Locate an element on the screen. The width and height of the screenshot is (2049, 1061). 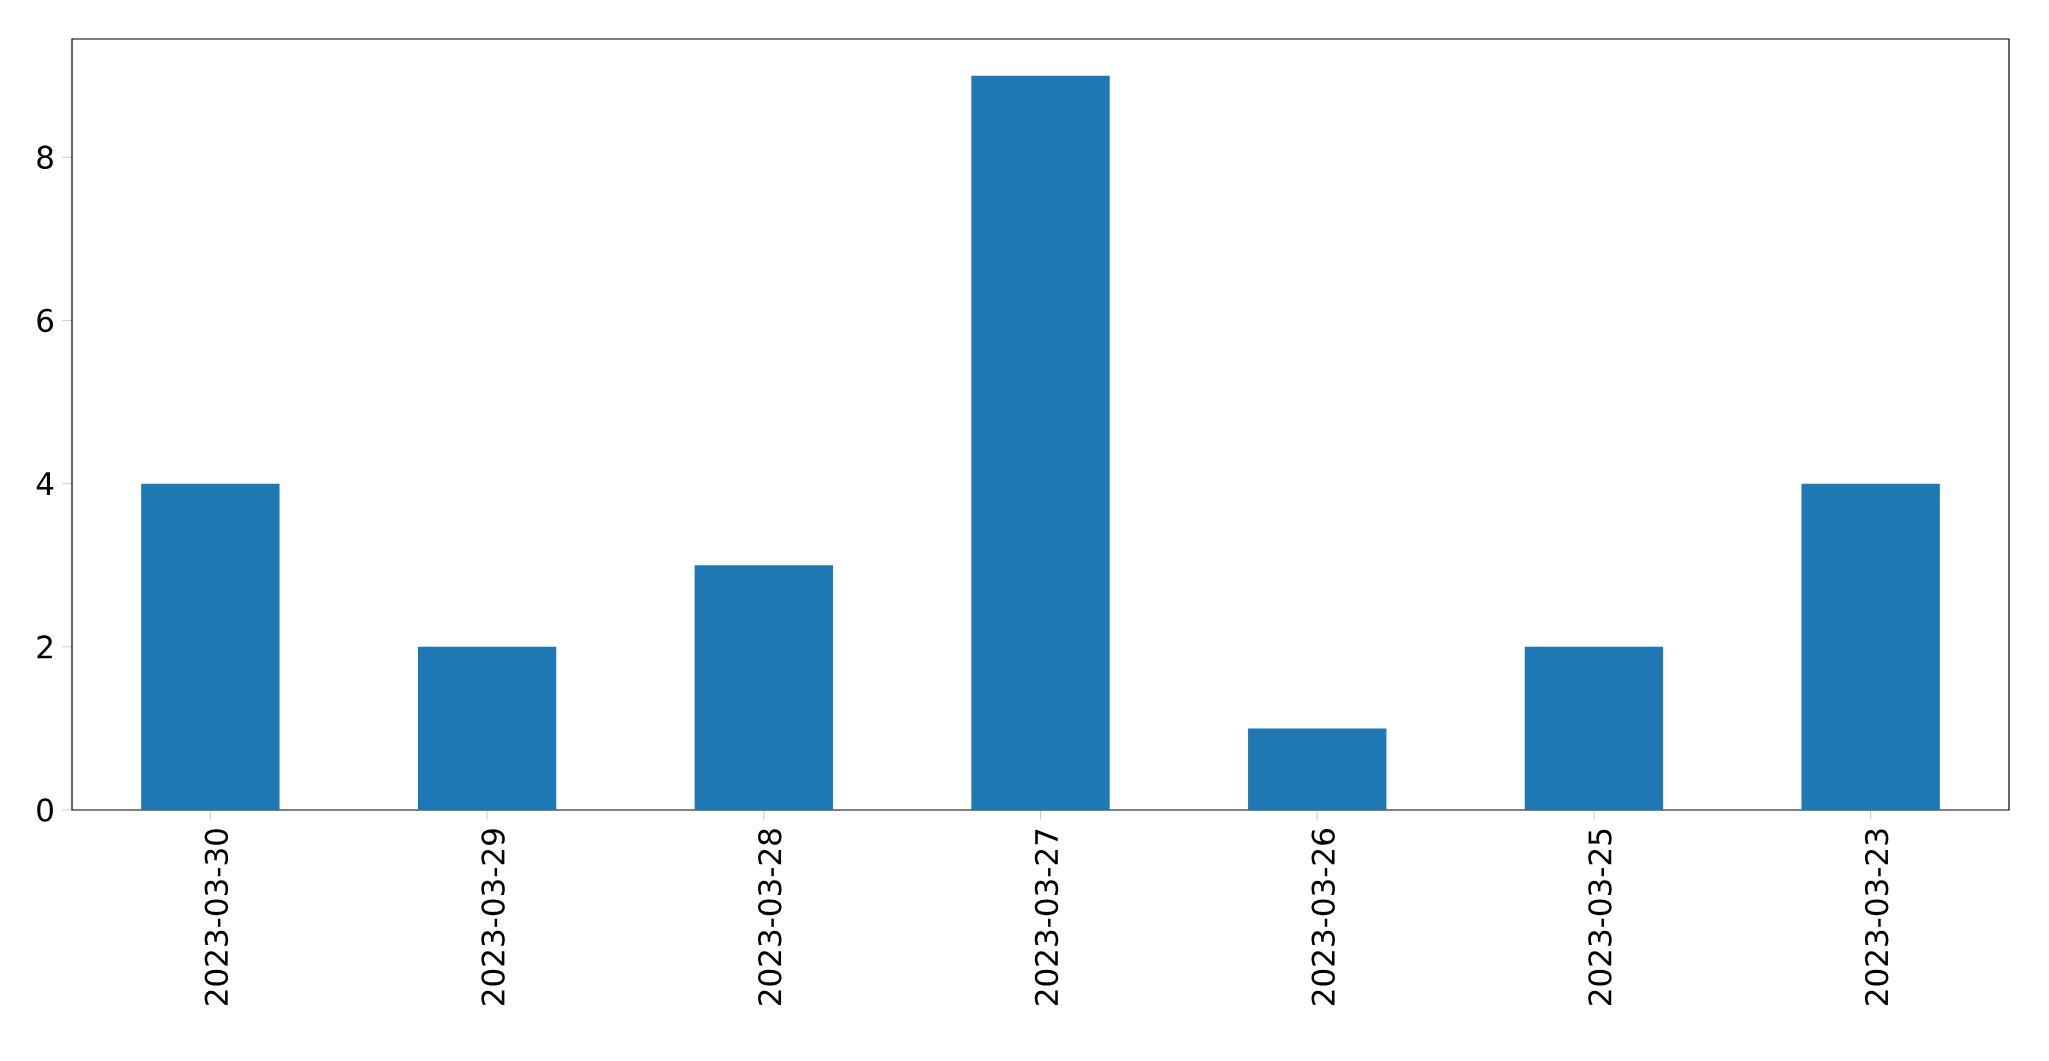
x-tick-label: 2023-03-27 is located at coordinates (1046, 917).